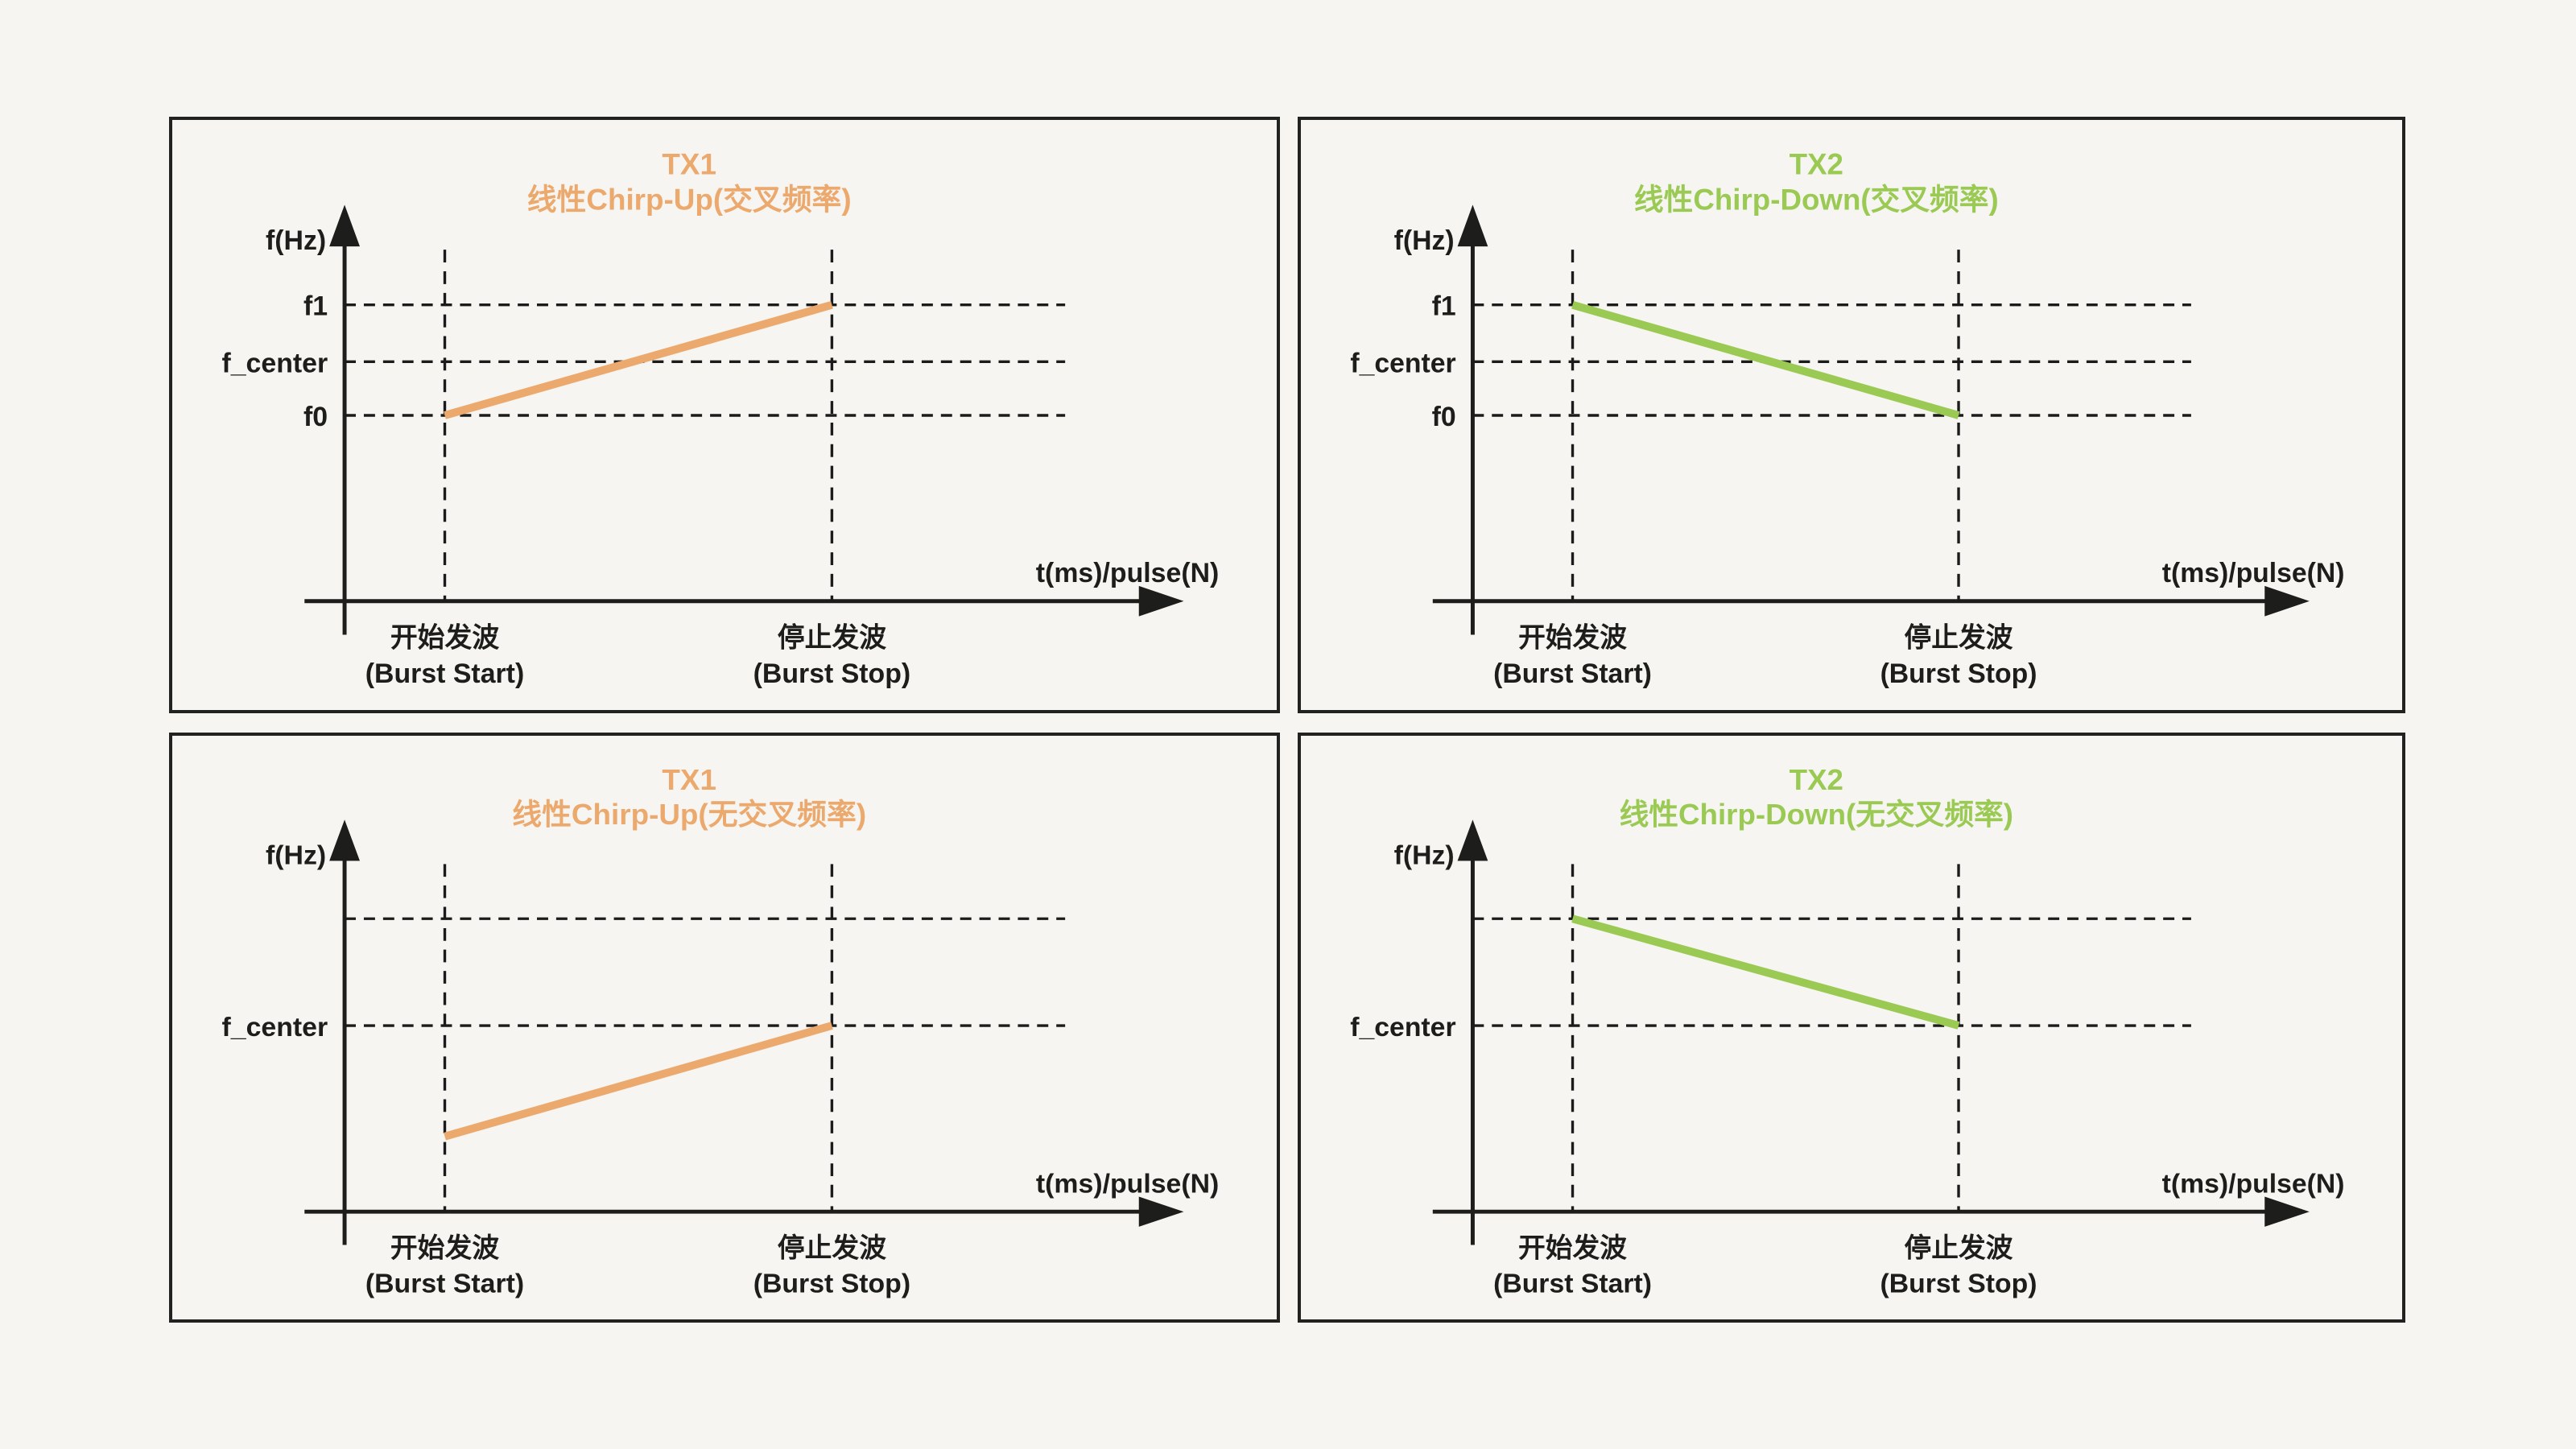 The width and height of the screenshot is (2576, 1449). I want to click on panel-title-line2: 线性Chirp-Up(交叉频率), so click(689, 199).